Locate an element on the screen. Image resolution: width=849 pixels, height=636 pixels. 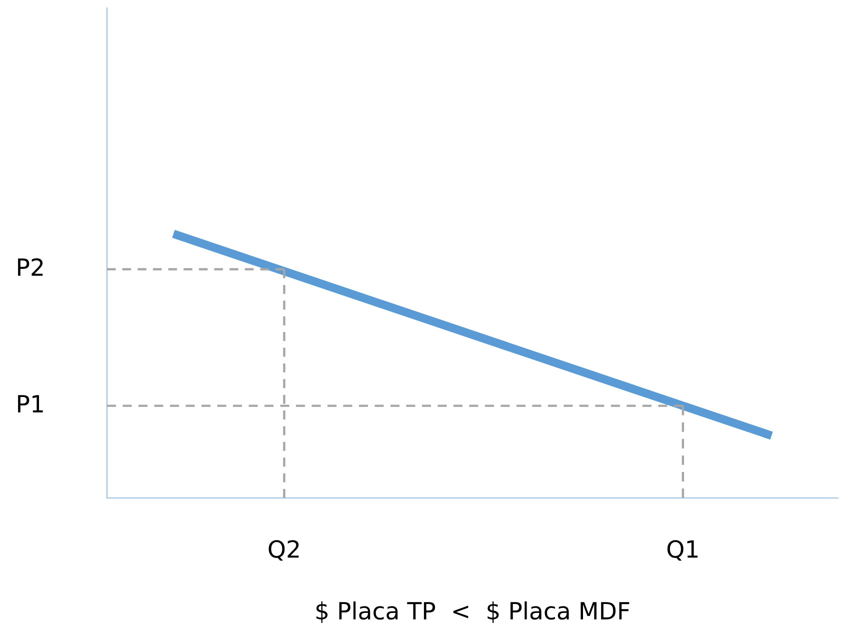
text: P2 is located at coordinates (30, 267).